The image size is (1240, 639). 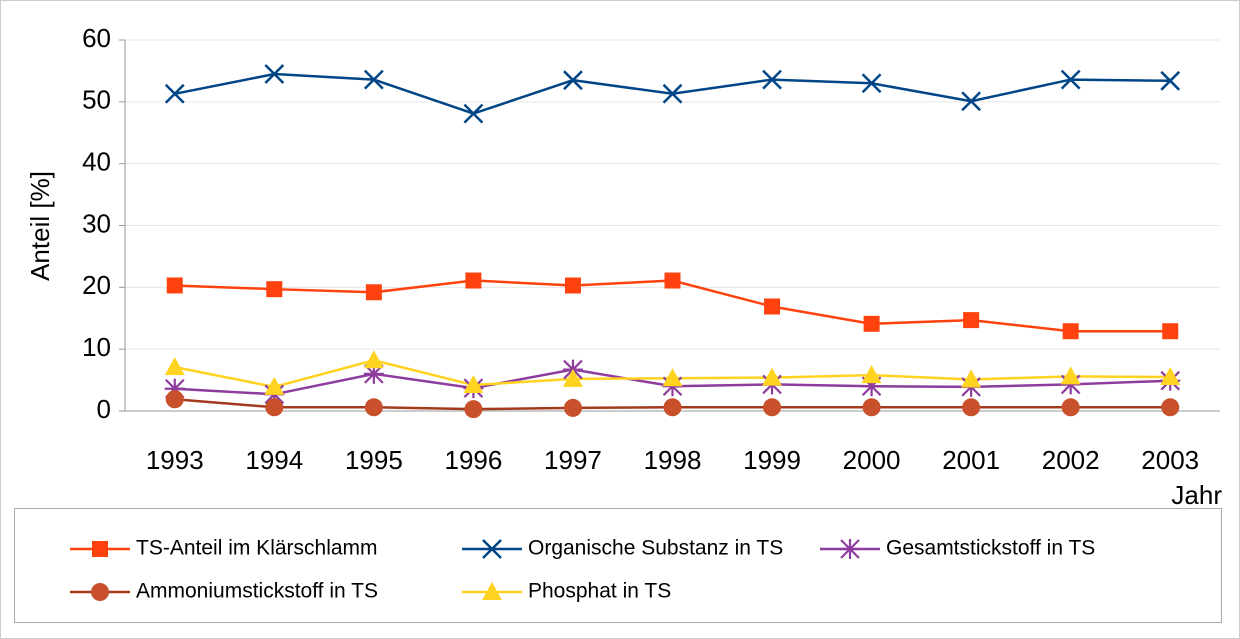 What do you see at coordinates (96, 162) in the screenshot?
I see `y-tick-label: 40` at bounding box center [96, 162].